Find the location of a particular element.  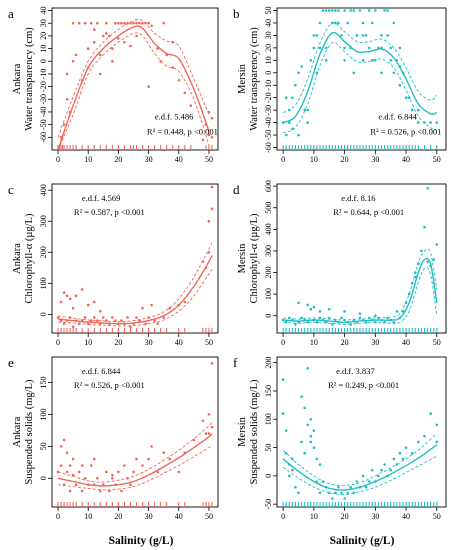

y-tick-label: -20 is located at coordinates (268, 97).